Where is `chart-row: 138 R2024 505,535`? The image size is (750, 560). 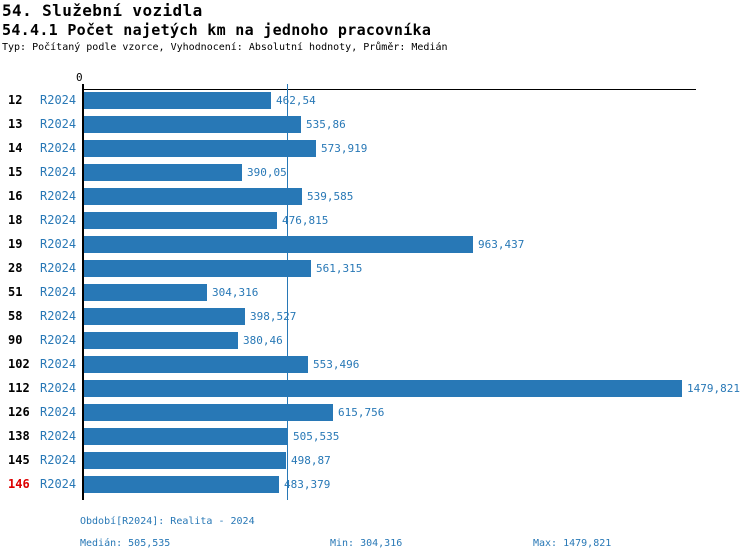
chart-row: 138 R2024 505,535 is located at coordinates (375, 436).